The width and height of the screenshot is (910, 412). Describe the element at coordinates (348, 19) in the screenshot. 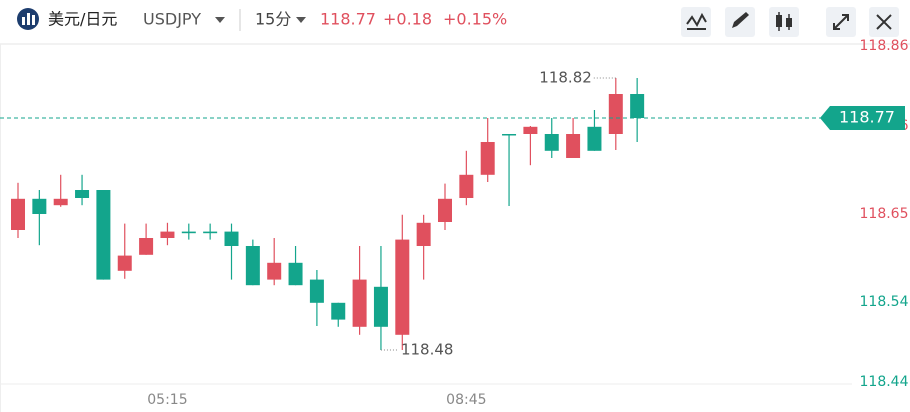

I see `price: 118.77` at that location.